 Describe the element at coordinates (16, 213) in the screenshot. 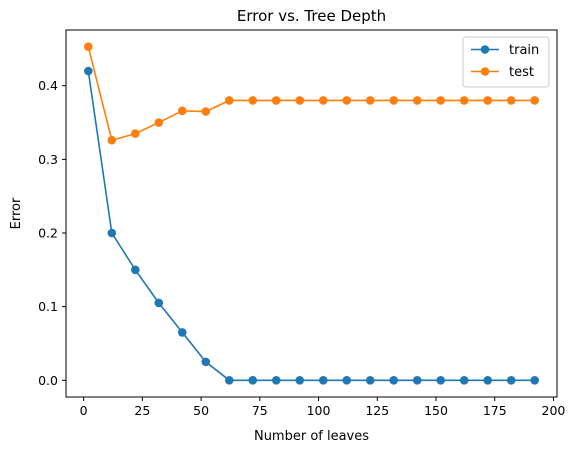

I see `y-axis-label: Error` at that location.